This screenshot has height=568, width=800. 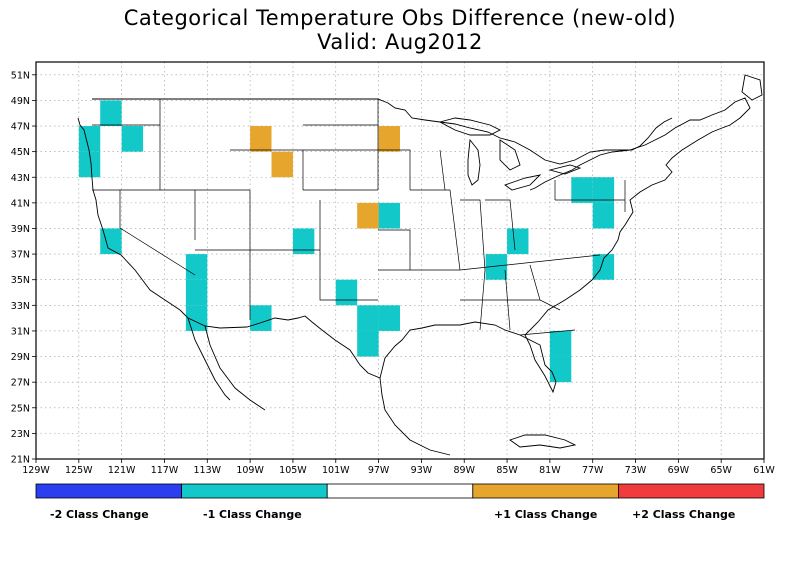 What do you see at coordinates (691, 491) in the screenshot?
I see `legend-swatch-plus2` at bounding box center [691, 491].